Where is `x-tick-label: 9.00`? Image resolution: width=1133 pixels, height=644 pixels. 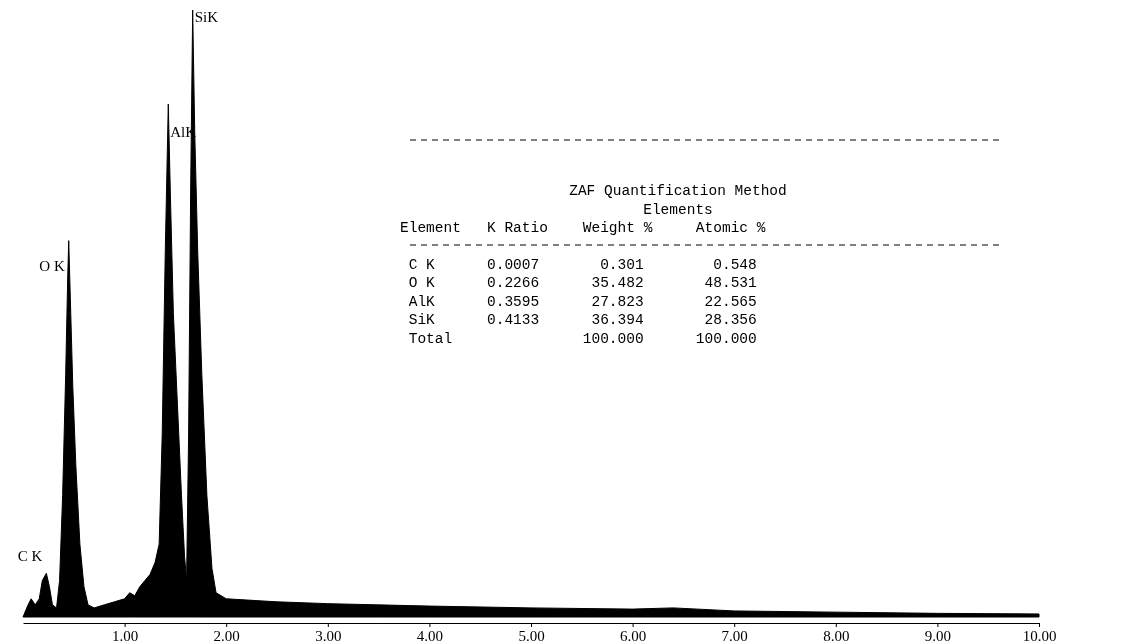 x-tick-label: 9.00 is located at coordinates (938, 635).